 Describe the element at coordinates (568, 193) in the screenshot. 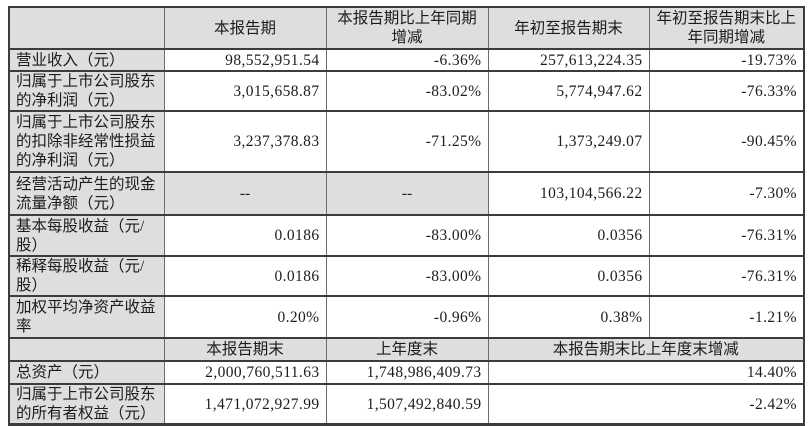

I see `value-ytd: 103,104,566.22` at that location.